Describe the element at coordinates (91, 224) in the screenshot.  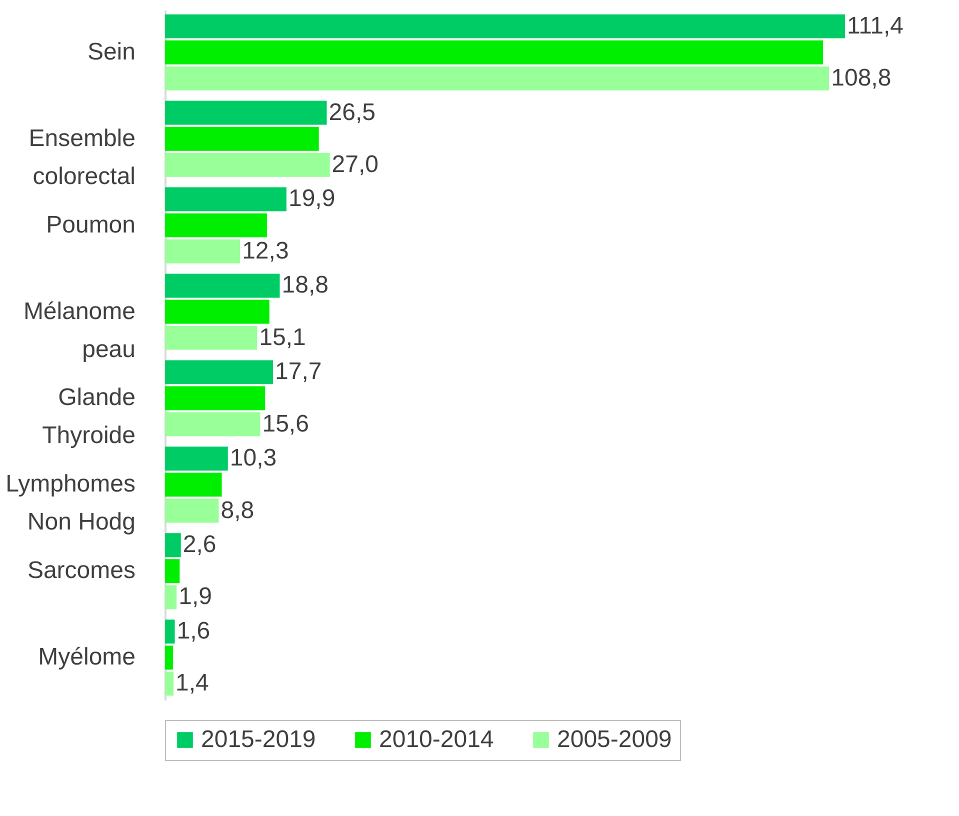
I see `y-tick-label: Poumon` at that location.